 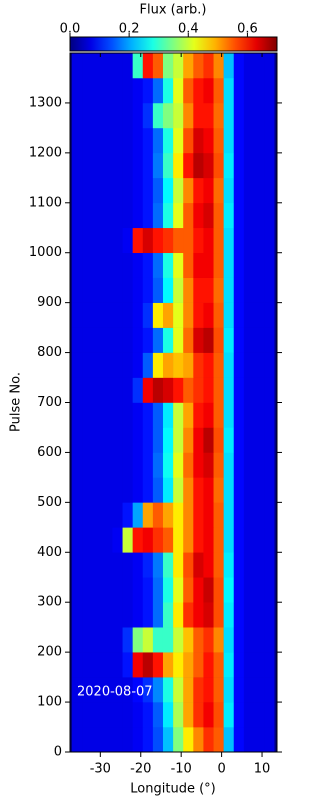 I want to click on y-tick-label: 100, so click(x=49, y=702).